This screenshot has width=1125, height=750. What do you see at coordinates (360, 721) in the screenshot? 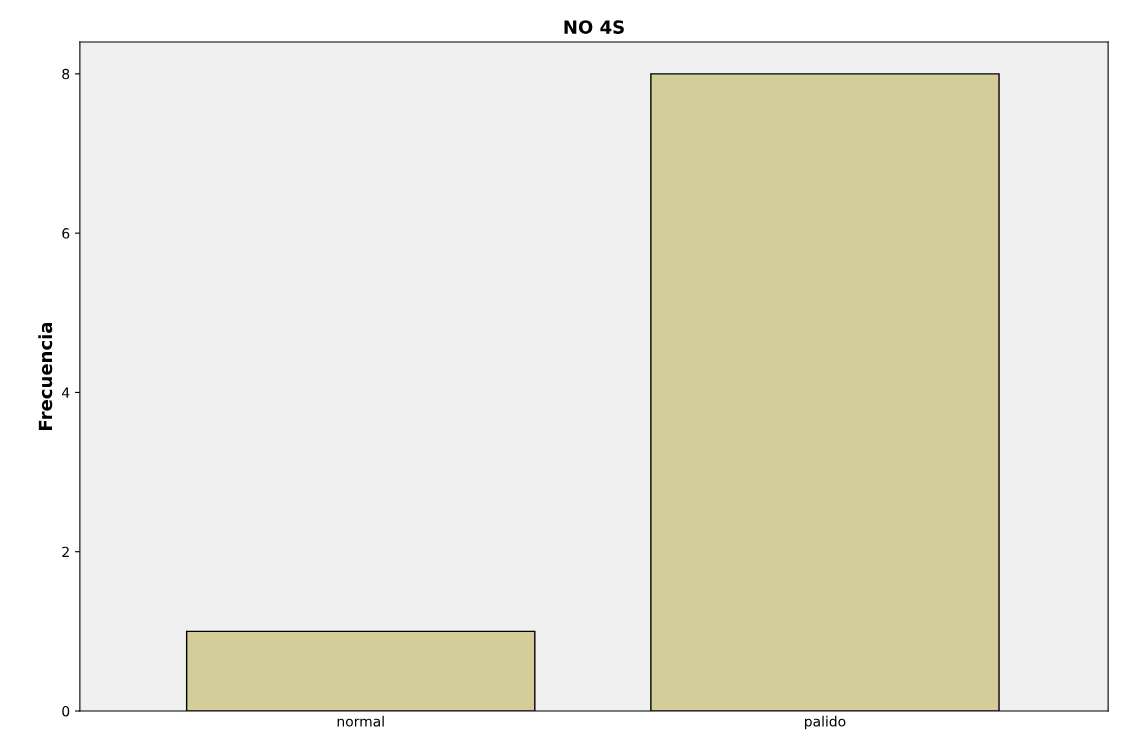
I see `x-tick-label: normal` at bounding box center [360, 721].